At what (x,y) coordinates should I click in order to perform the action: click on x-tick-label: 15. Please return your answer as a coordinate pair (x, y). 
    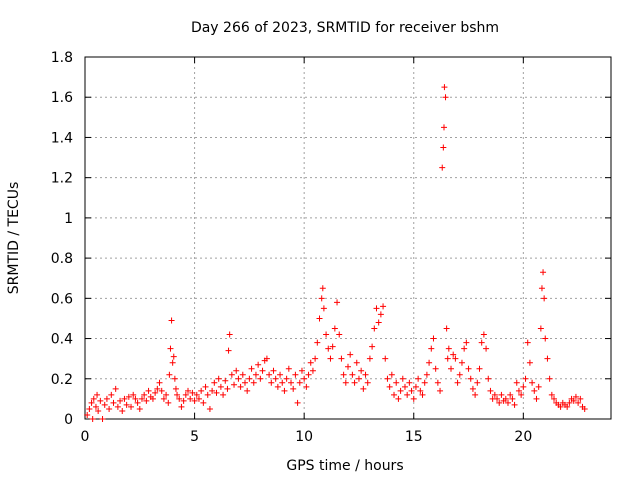
    Looking at the image, I should click on (414, 437).